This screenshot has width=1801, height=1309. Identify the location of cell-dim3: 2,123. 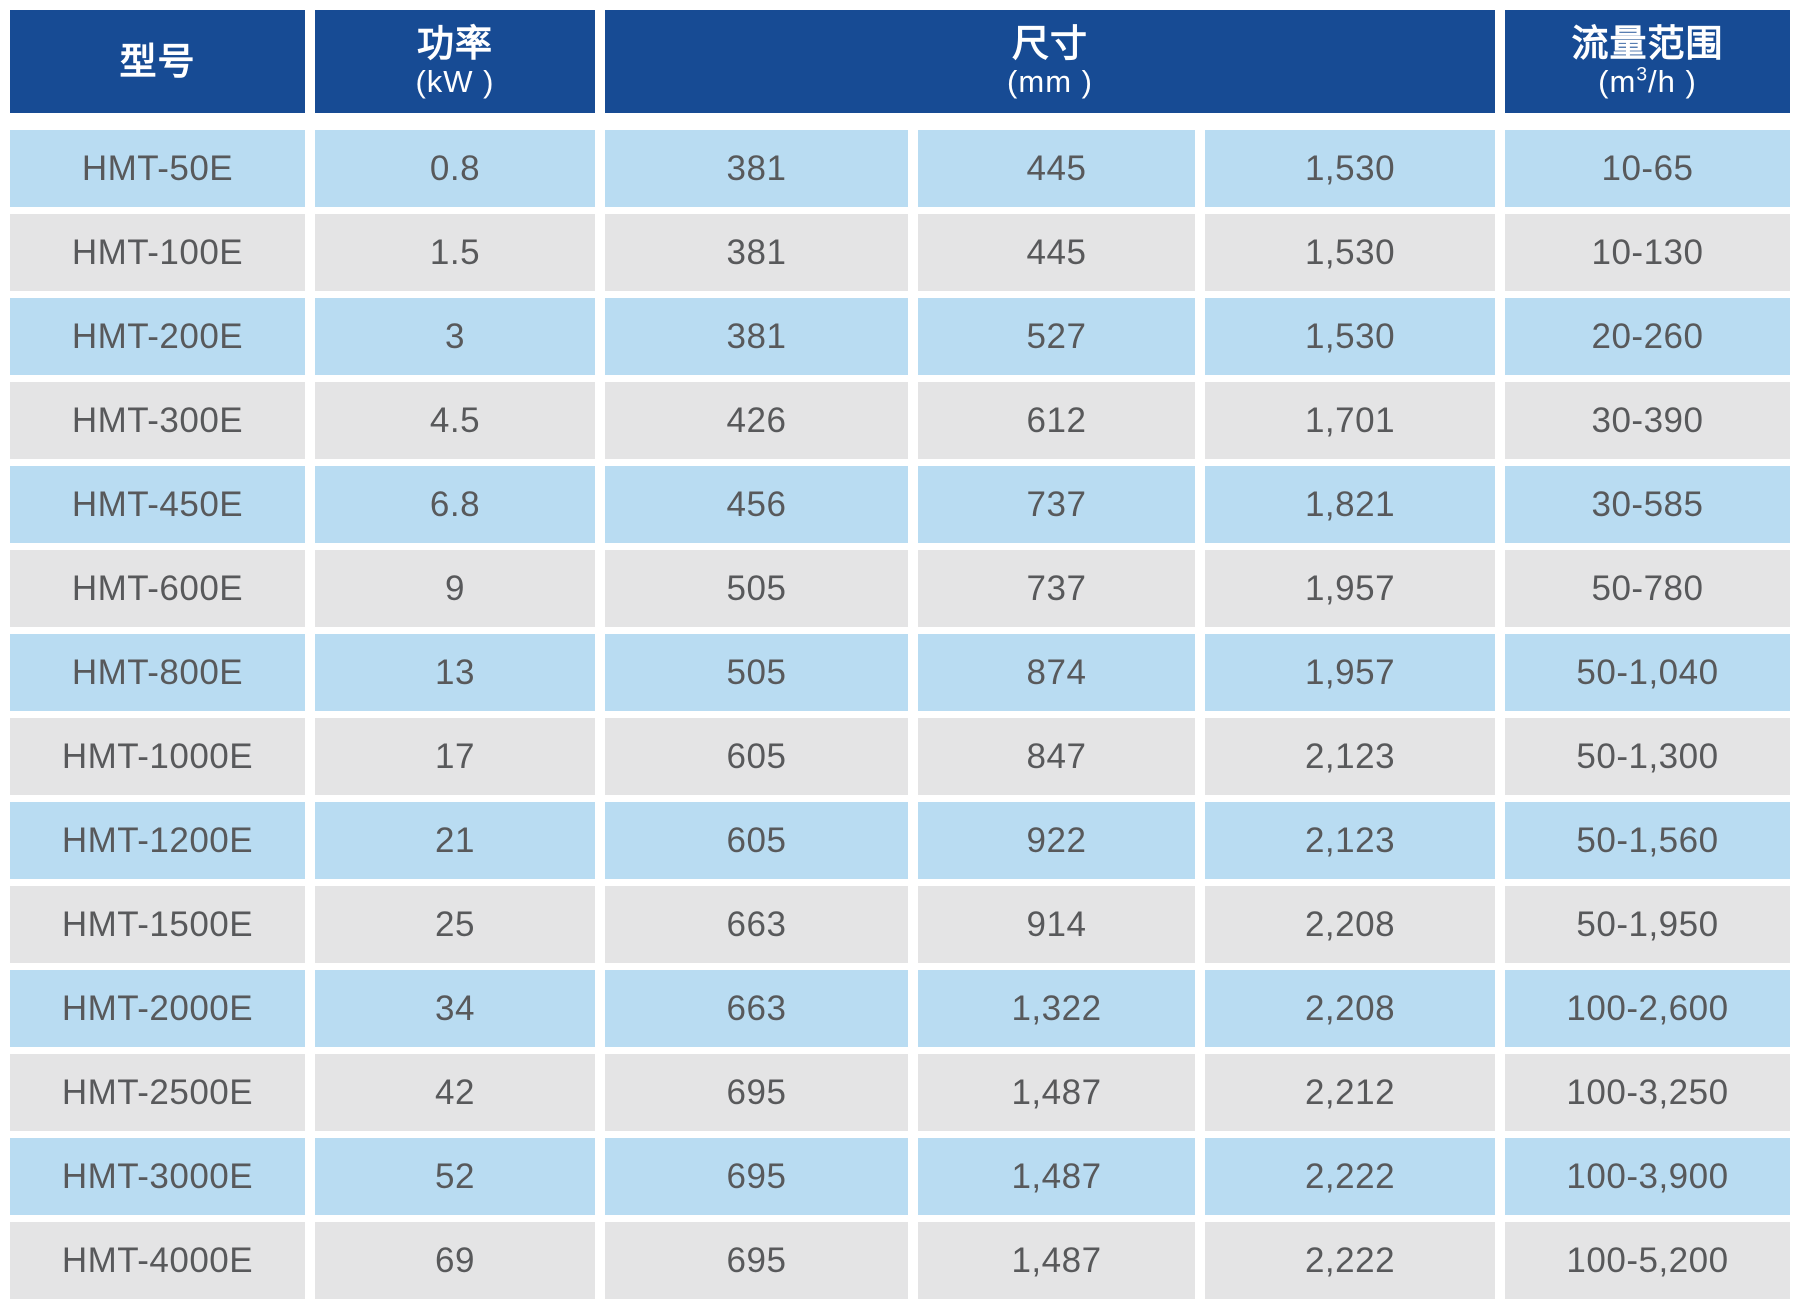
(1350, 840).